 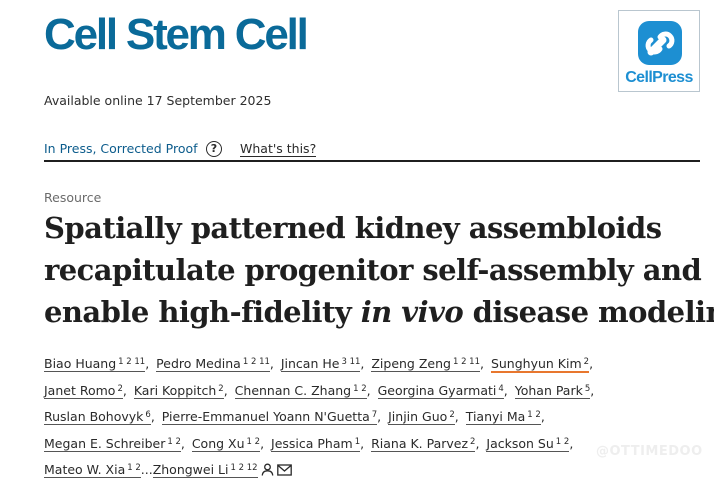 I want to click on author-link: Yohan Park 5, so click(x=552, y=390).